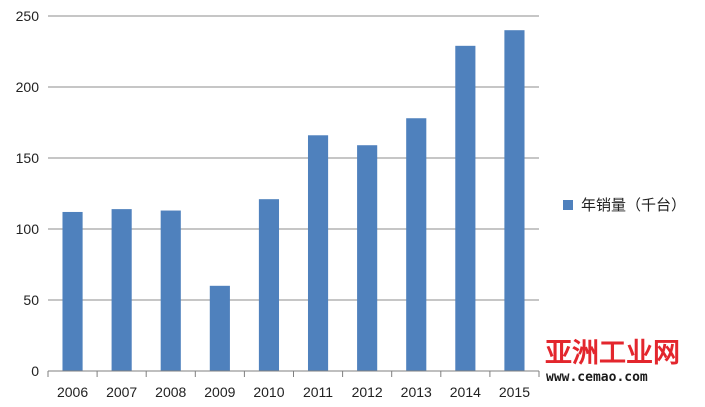 The width and height of the screenshot is (705, 407). Describe the element at coordinates (416, 245) in the screenshot. I see `bar-2013` at that location.